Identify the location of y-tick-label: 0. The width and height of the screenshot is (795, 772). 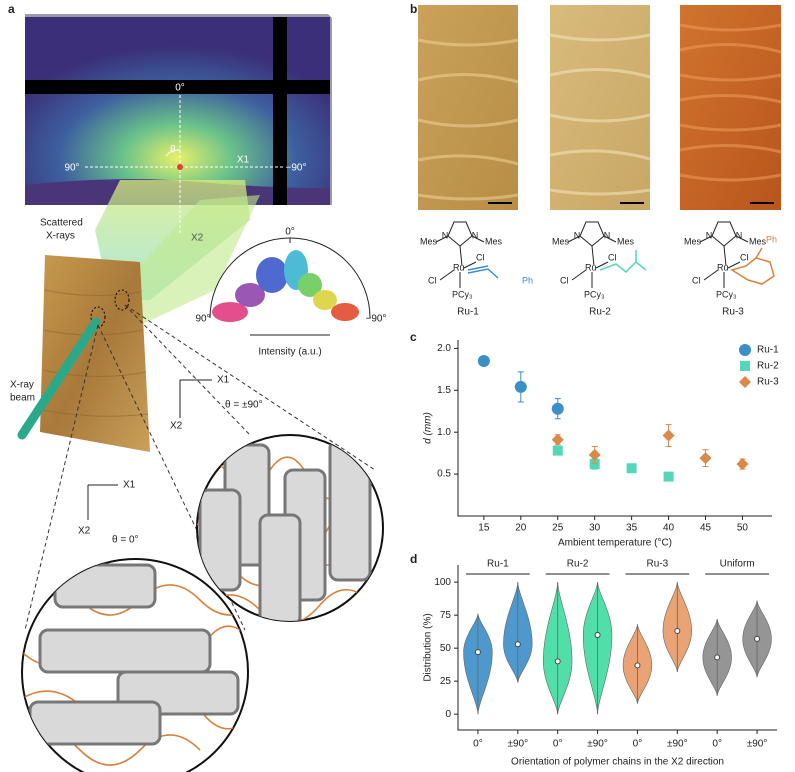
(448, 714).